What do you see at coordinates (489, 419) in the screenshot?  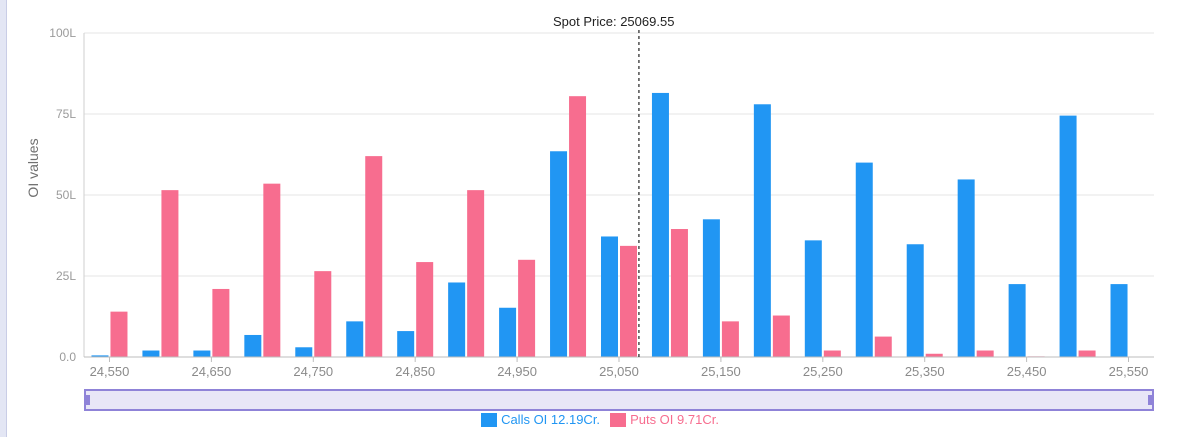 I see `calls-swatch` at bounding box center [489, 419].